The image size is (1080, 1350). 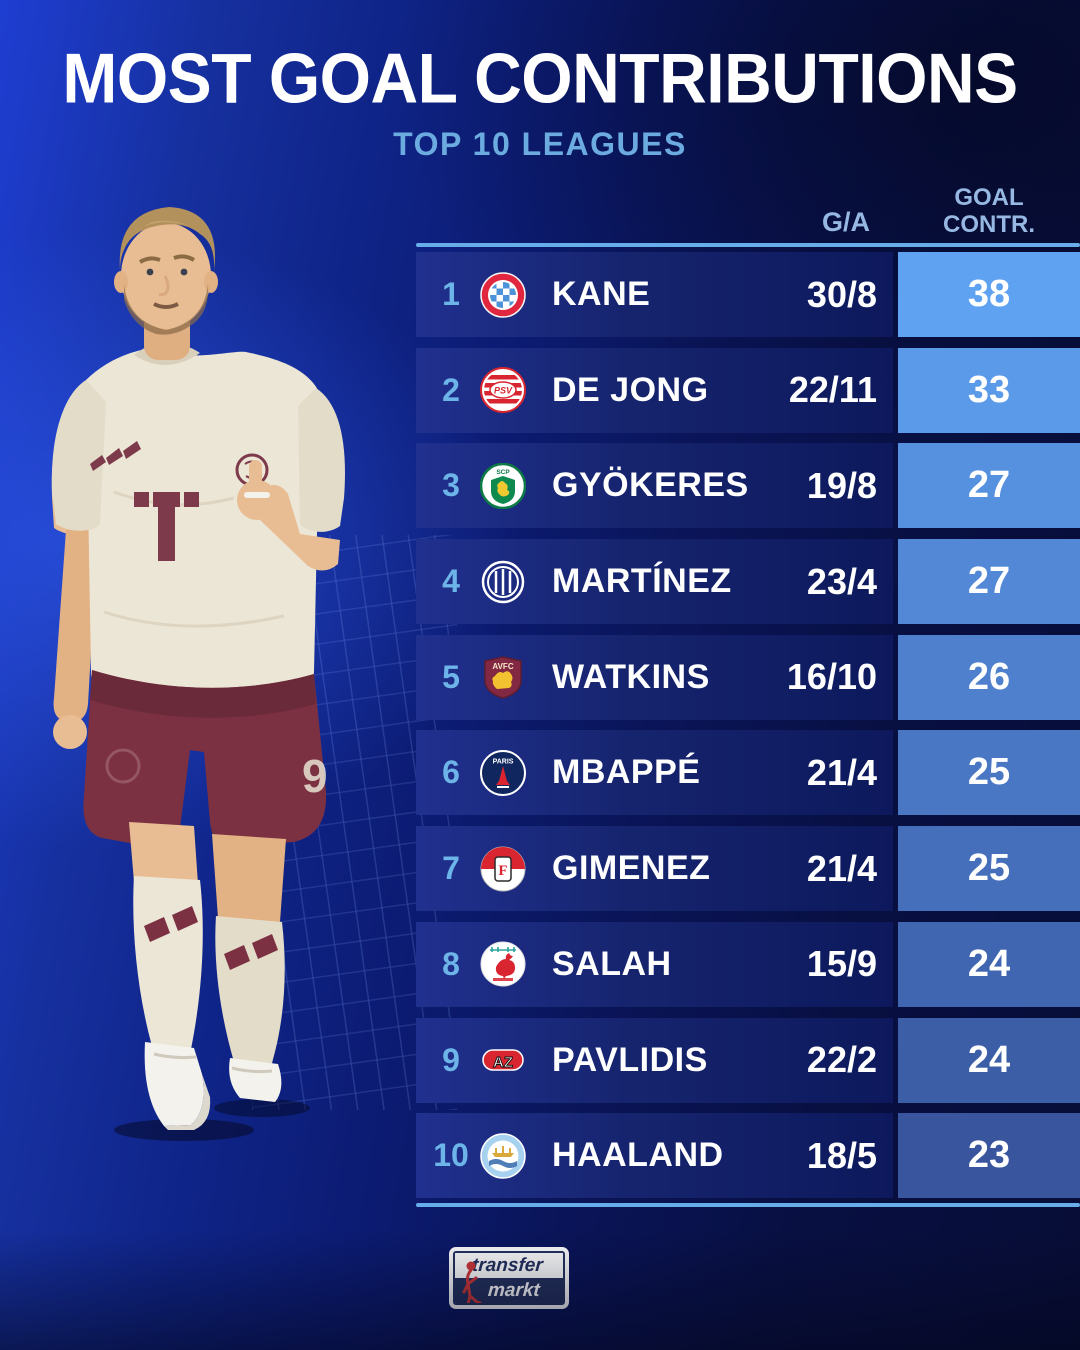 I want to click on ga-value: 19/8, so click(x=841, y=485).